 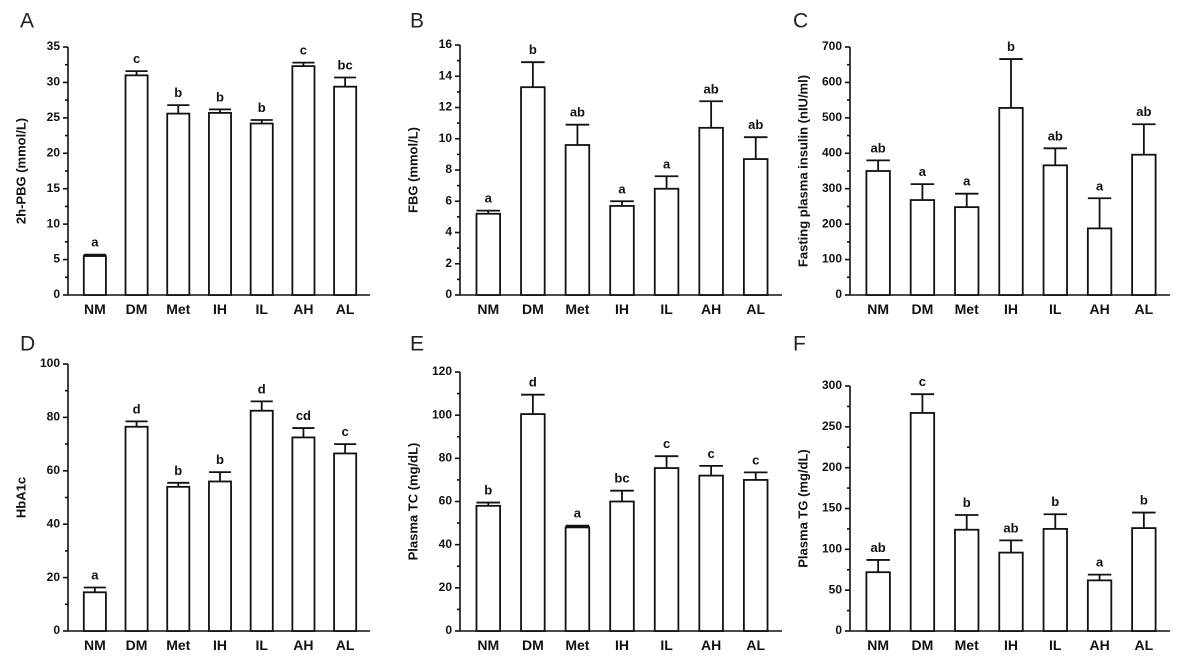 I want to click on y-tick-label: 200, so click(x=832, y=223).